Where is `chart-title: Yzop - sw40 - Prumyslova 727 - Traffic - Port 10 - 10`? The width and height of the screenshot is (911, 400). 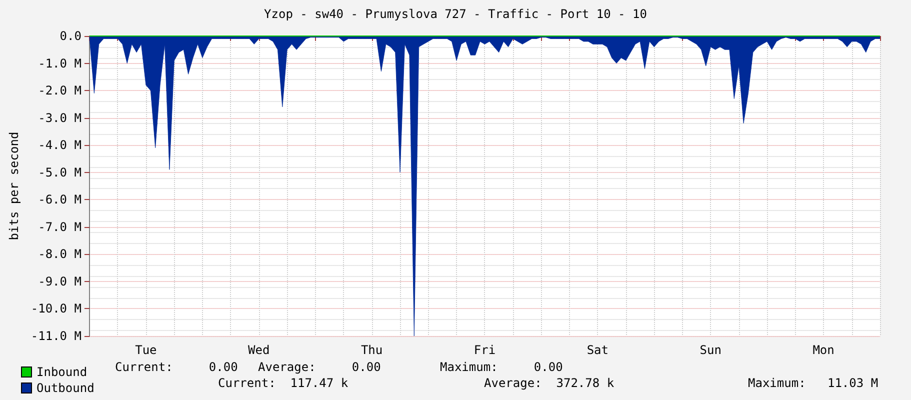
chart-title: Yzop - sw40 - Prumyslova 727 - Traffic - Port 10 - 10 is located at coordinates (455, 14).